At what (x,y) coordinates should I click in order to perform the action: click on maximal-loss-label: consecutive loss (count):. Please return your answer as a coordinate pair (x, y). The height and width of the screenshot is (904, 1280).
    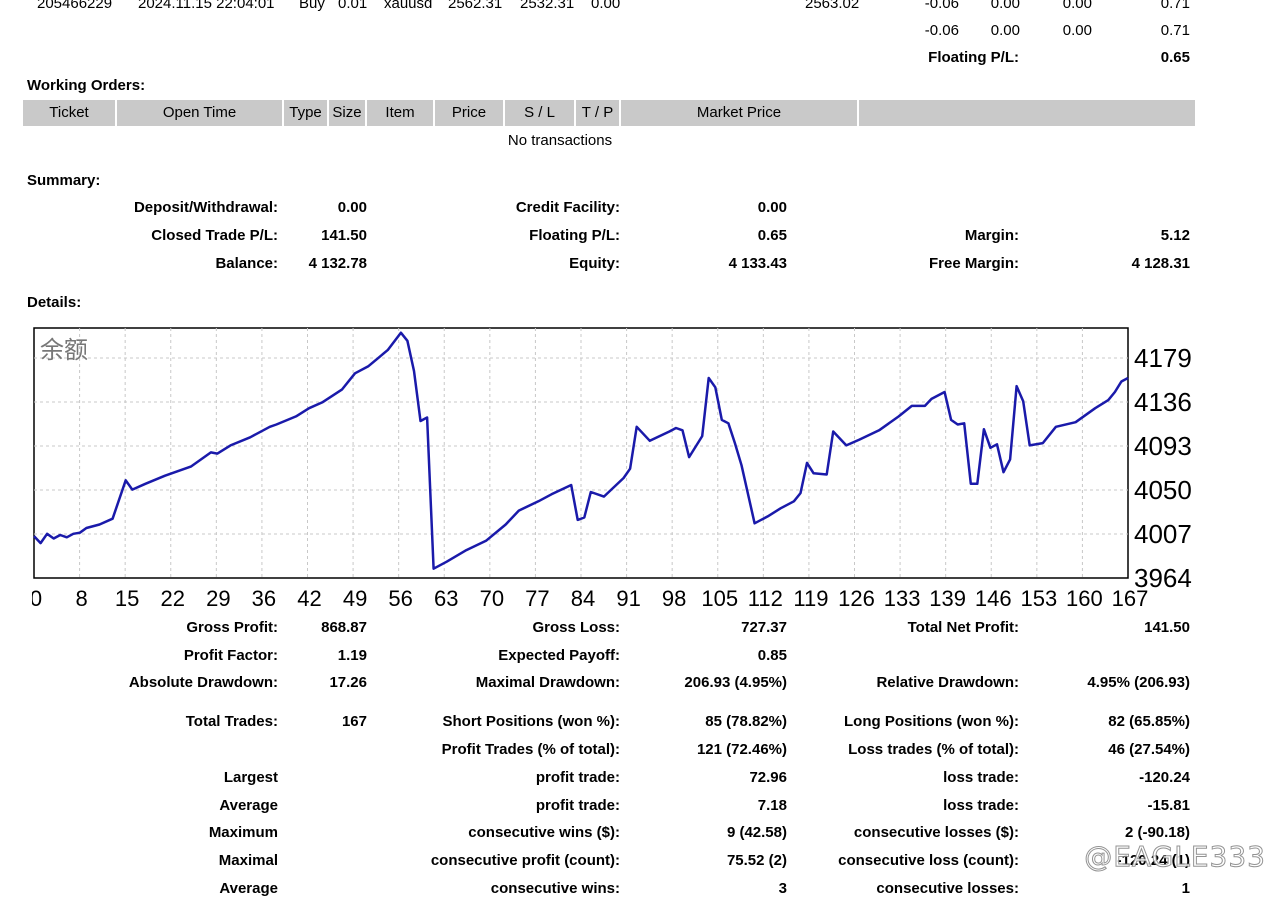
    Looking at the image, I should click on (928, 860).